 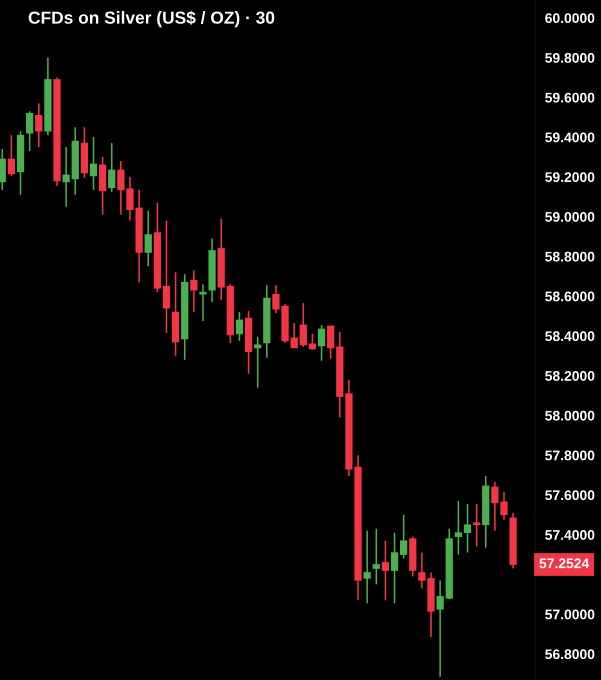 What do you see at coordinates (569, 217) in the screenshot?
I see `y-tick-label: 59.0000` at bounding box center [569, 217].